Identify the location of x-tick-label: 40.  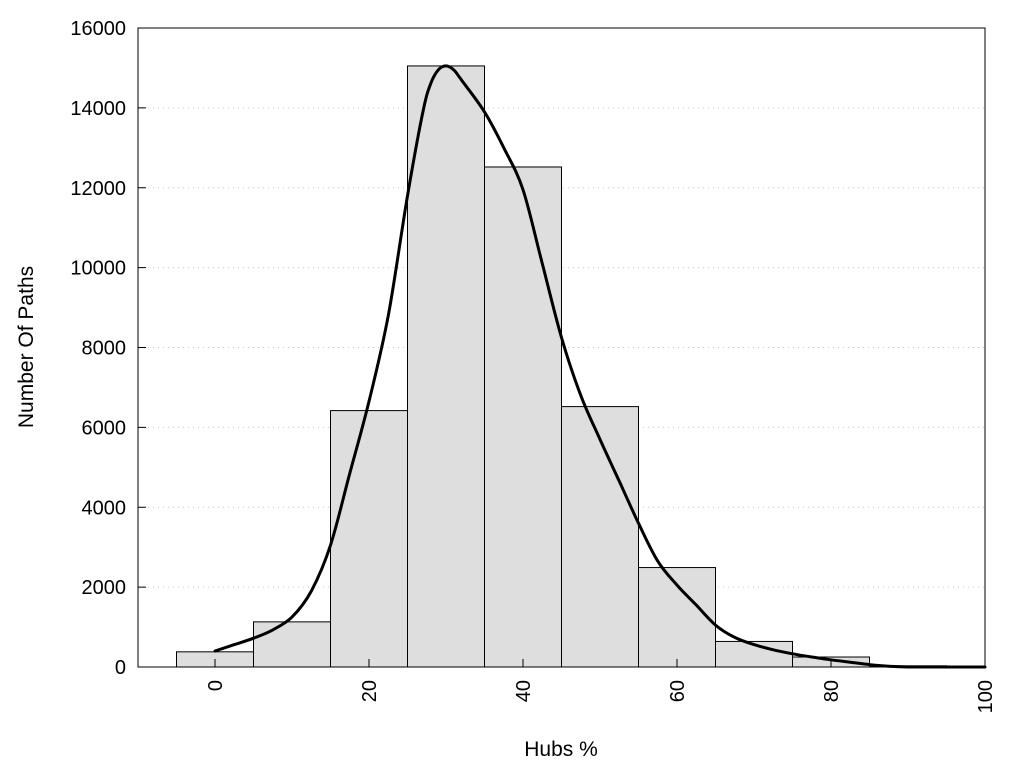
(524, 691).